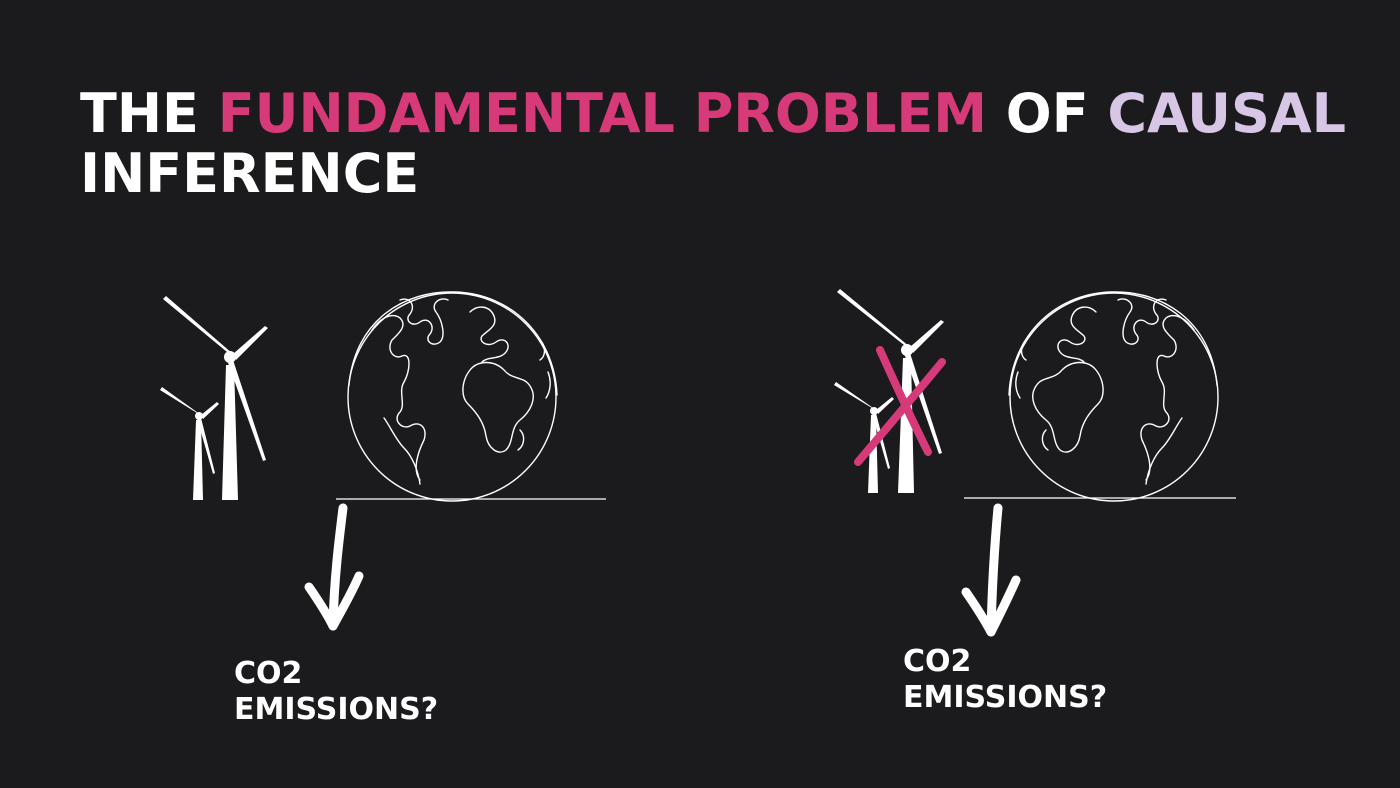 The width and height of the screenshot is (1400, 788). I want to click on co2-emissions-label-right: CO2 EMISSIONS?, so click(1005, 680).